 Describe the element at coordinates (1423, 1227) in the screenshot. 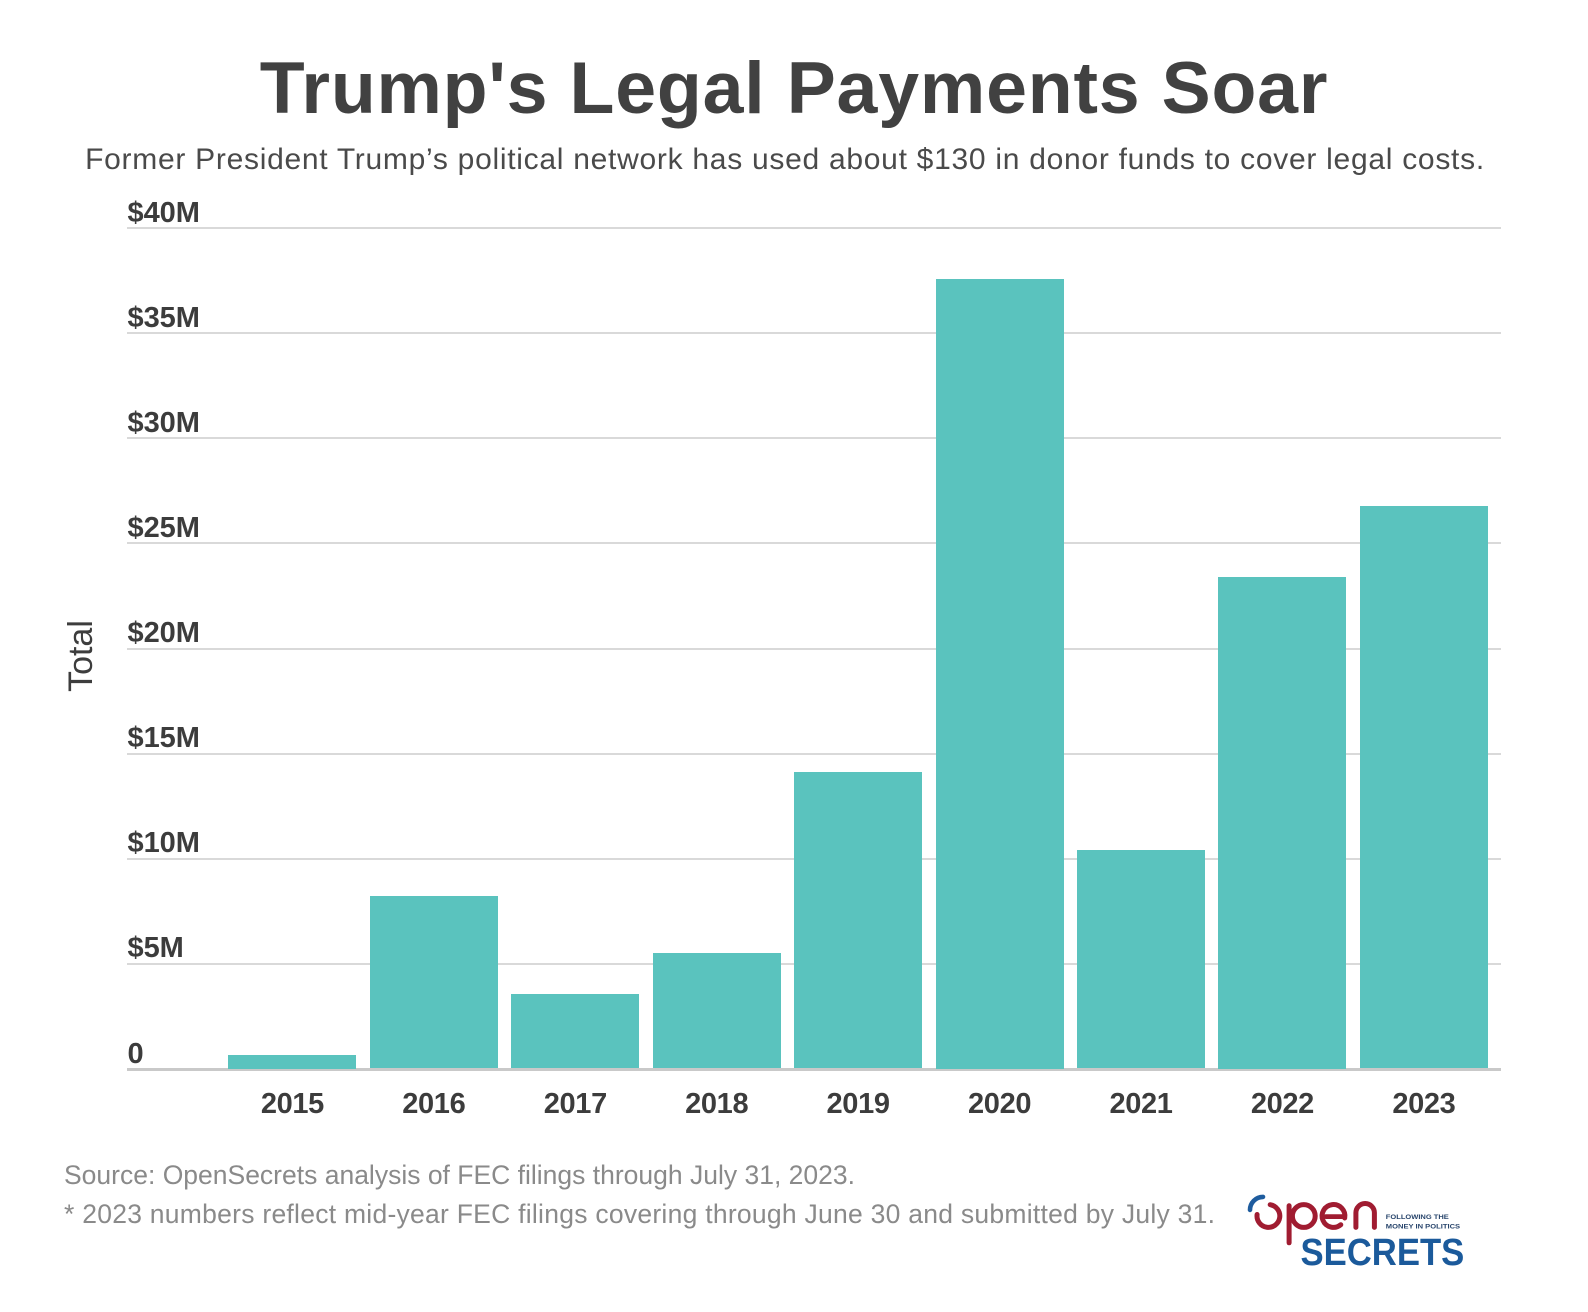

I see `svg-text: MONEY IN POLITICS` at that location.